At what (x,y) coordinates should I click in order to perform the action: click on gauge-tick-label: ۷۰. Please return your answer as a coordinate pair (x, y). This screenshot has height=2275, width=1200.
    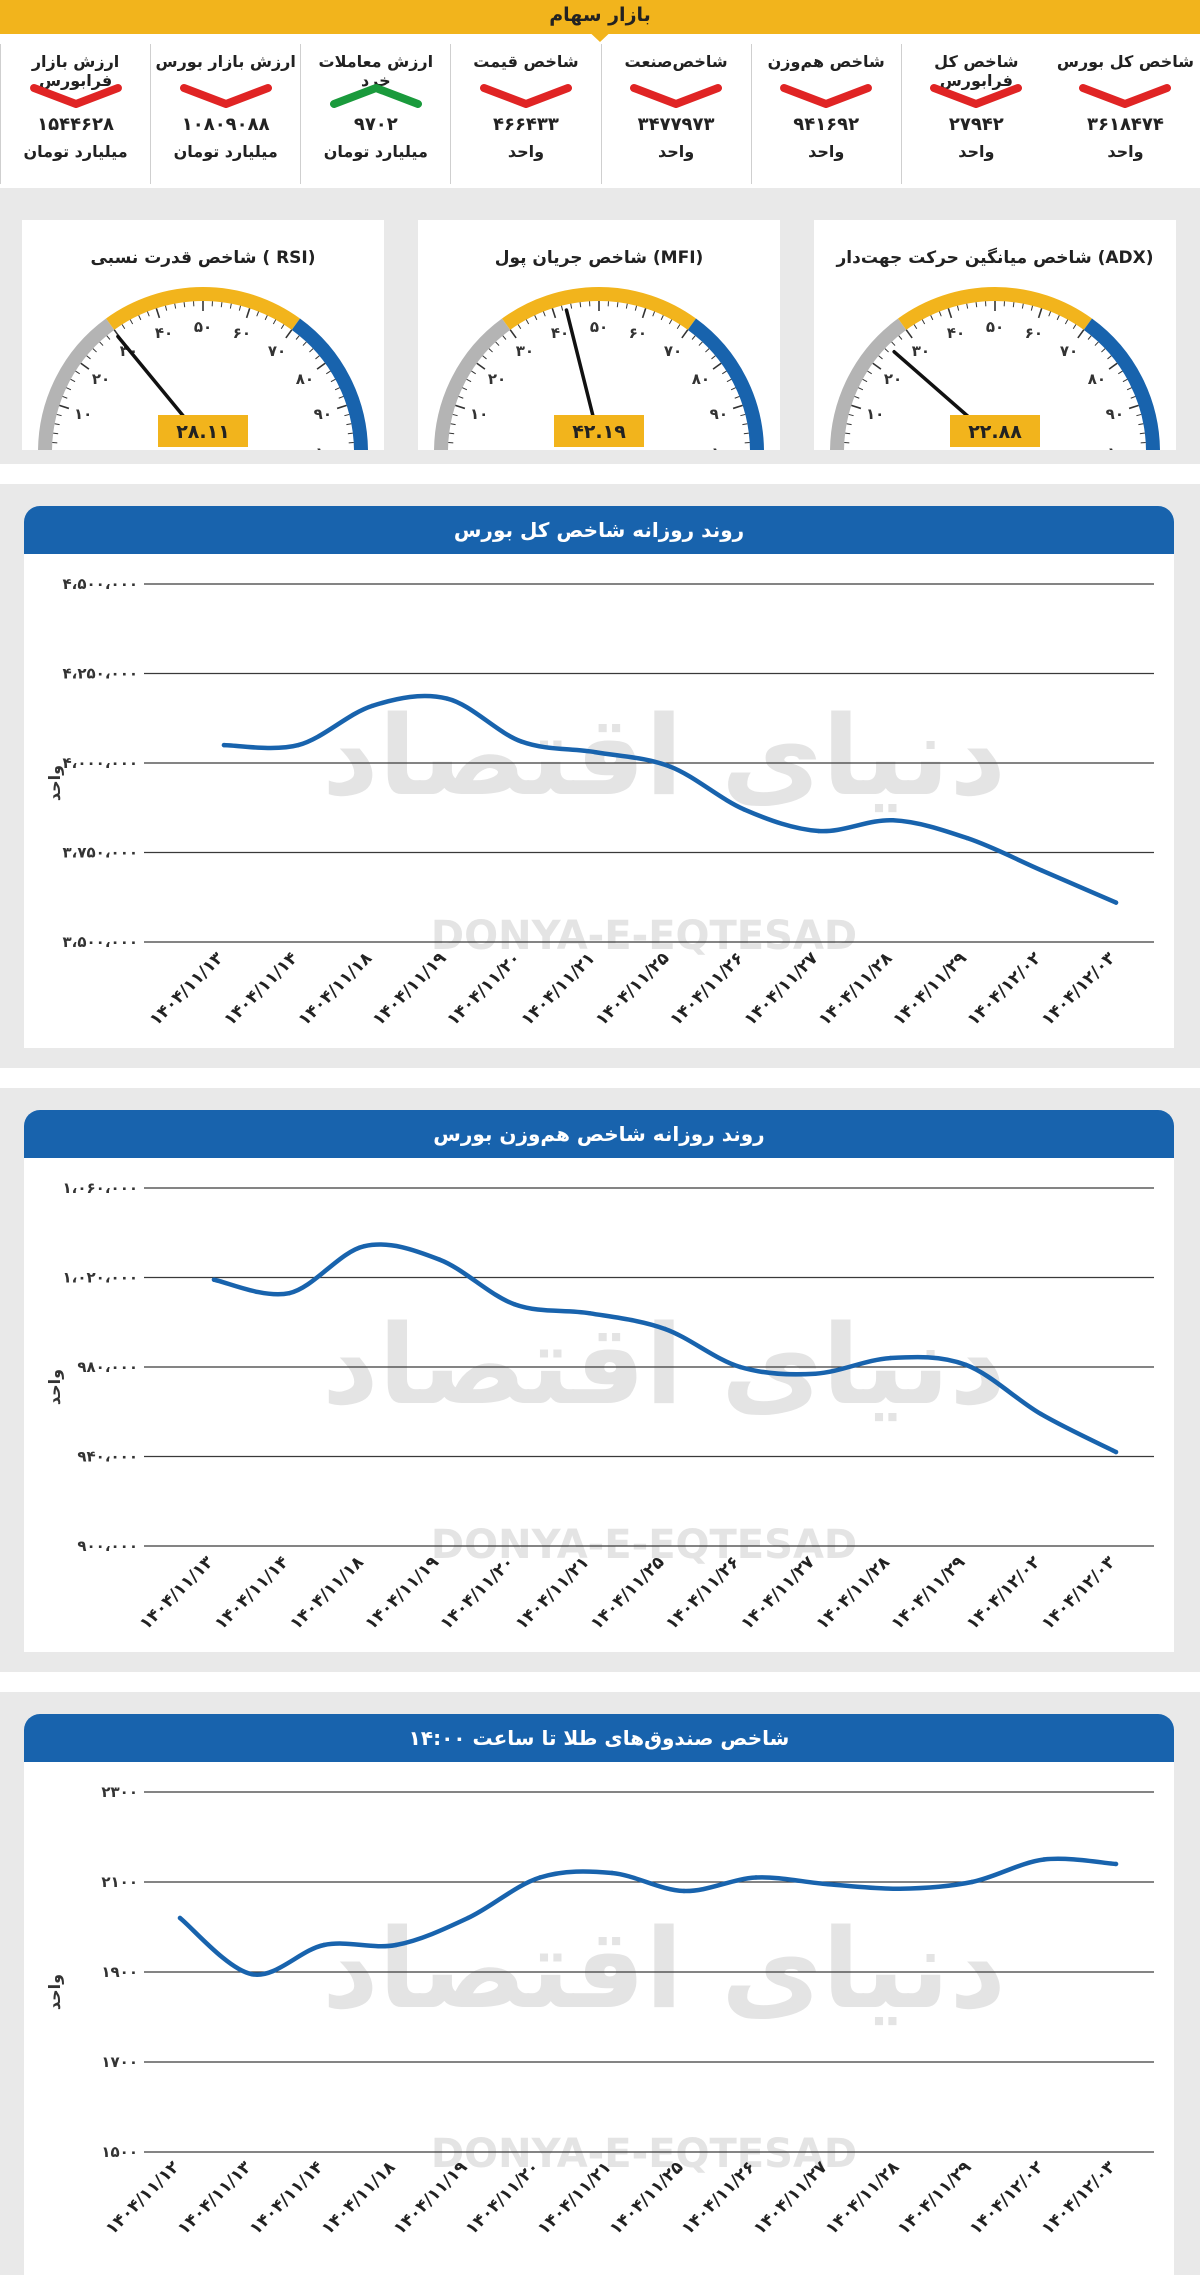
    Looking at the image, I should click on (277, 351).